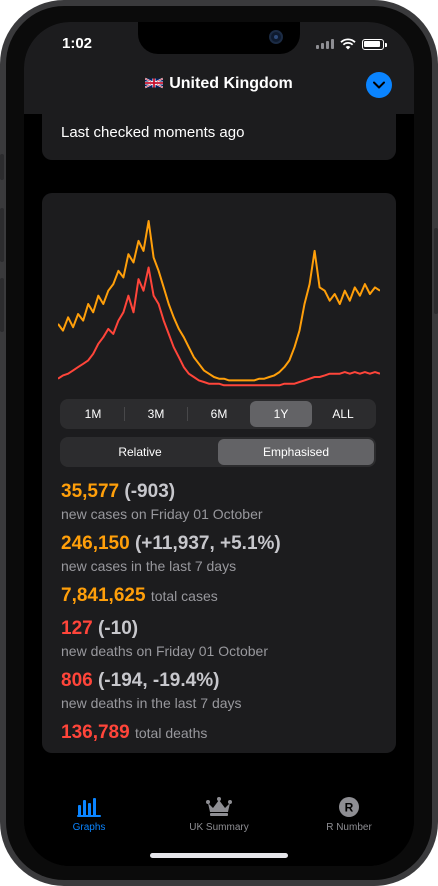  I want to click on cases-week-value: 246,150, so click(95, 543).